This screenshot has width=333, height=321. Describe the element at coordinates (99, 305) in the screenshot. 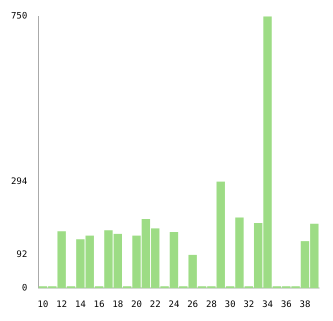

I see `x-tick-label: 16` at that location.